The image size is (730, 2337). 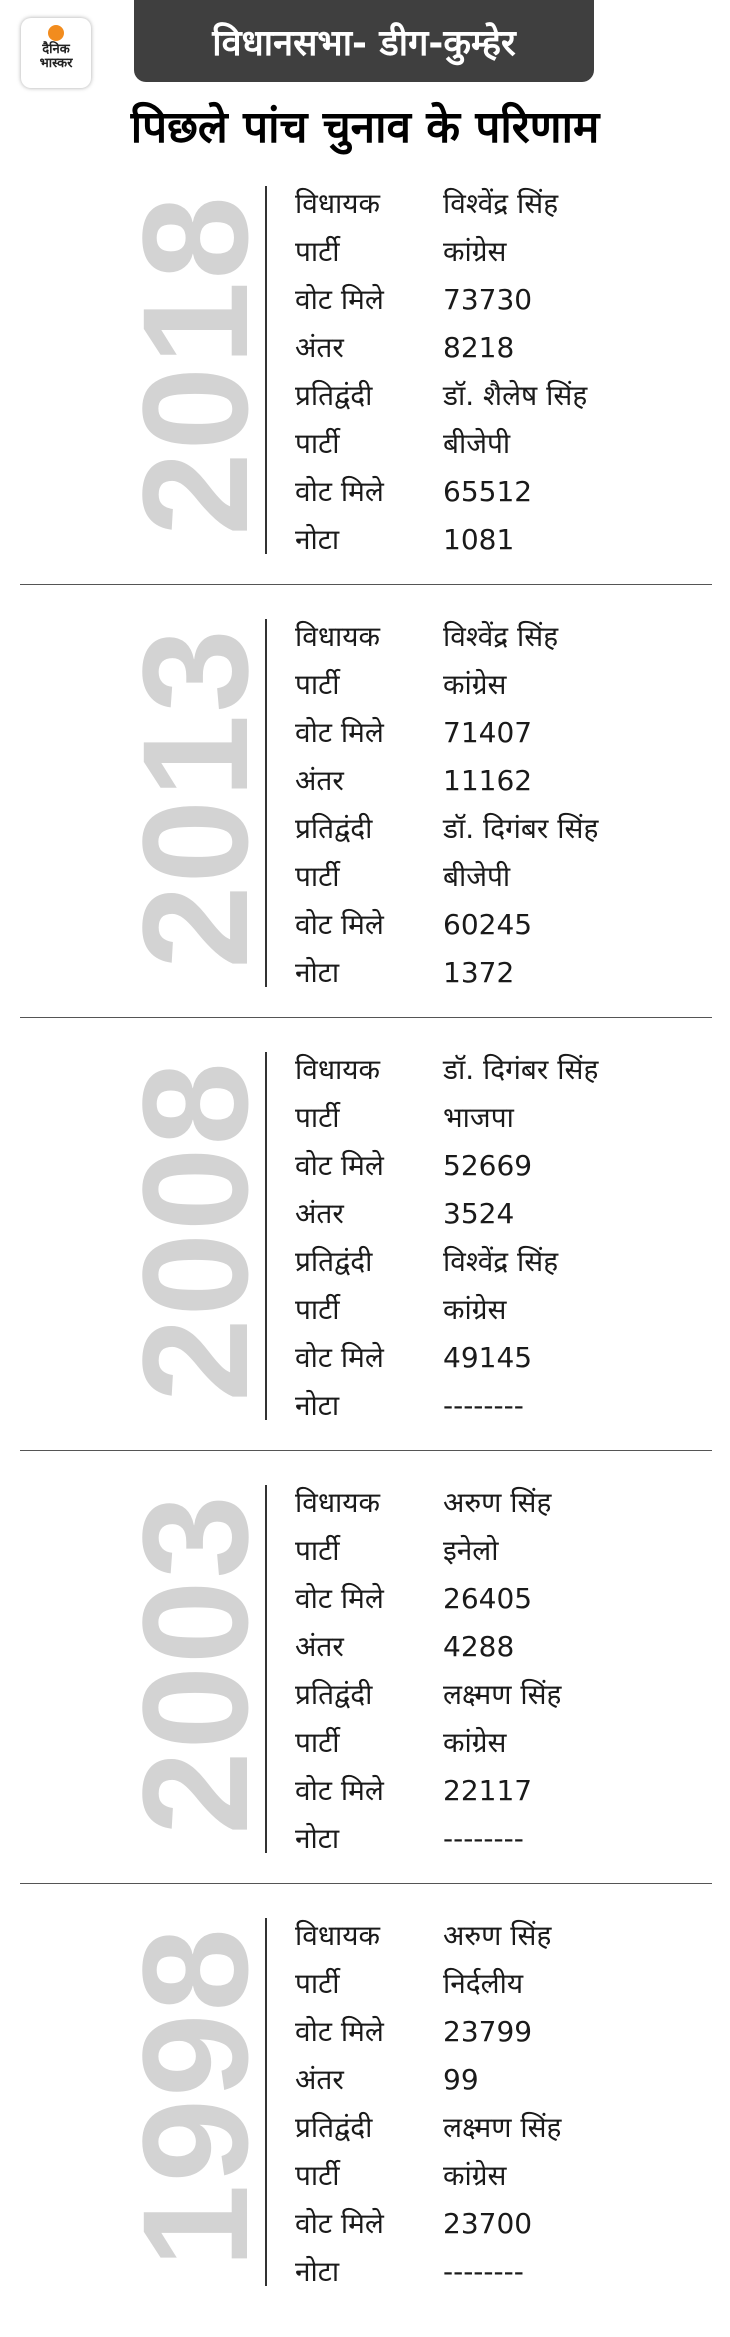 I want to click on row-value: 23799, so click(x=488, y=2031).